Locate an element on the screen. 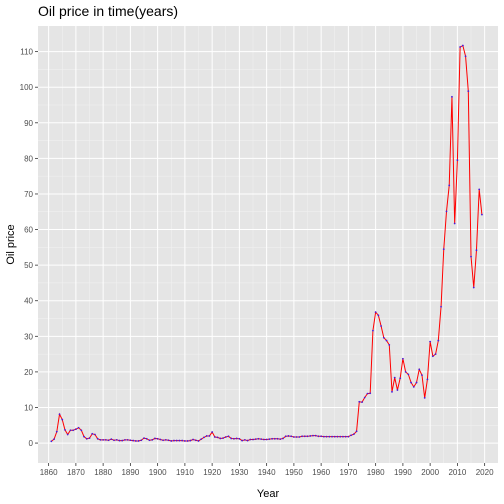  x-tick-label: 2020 is located at coordinates (485, 472).